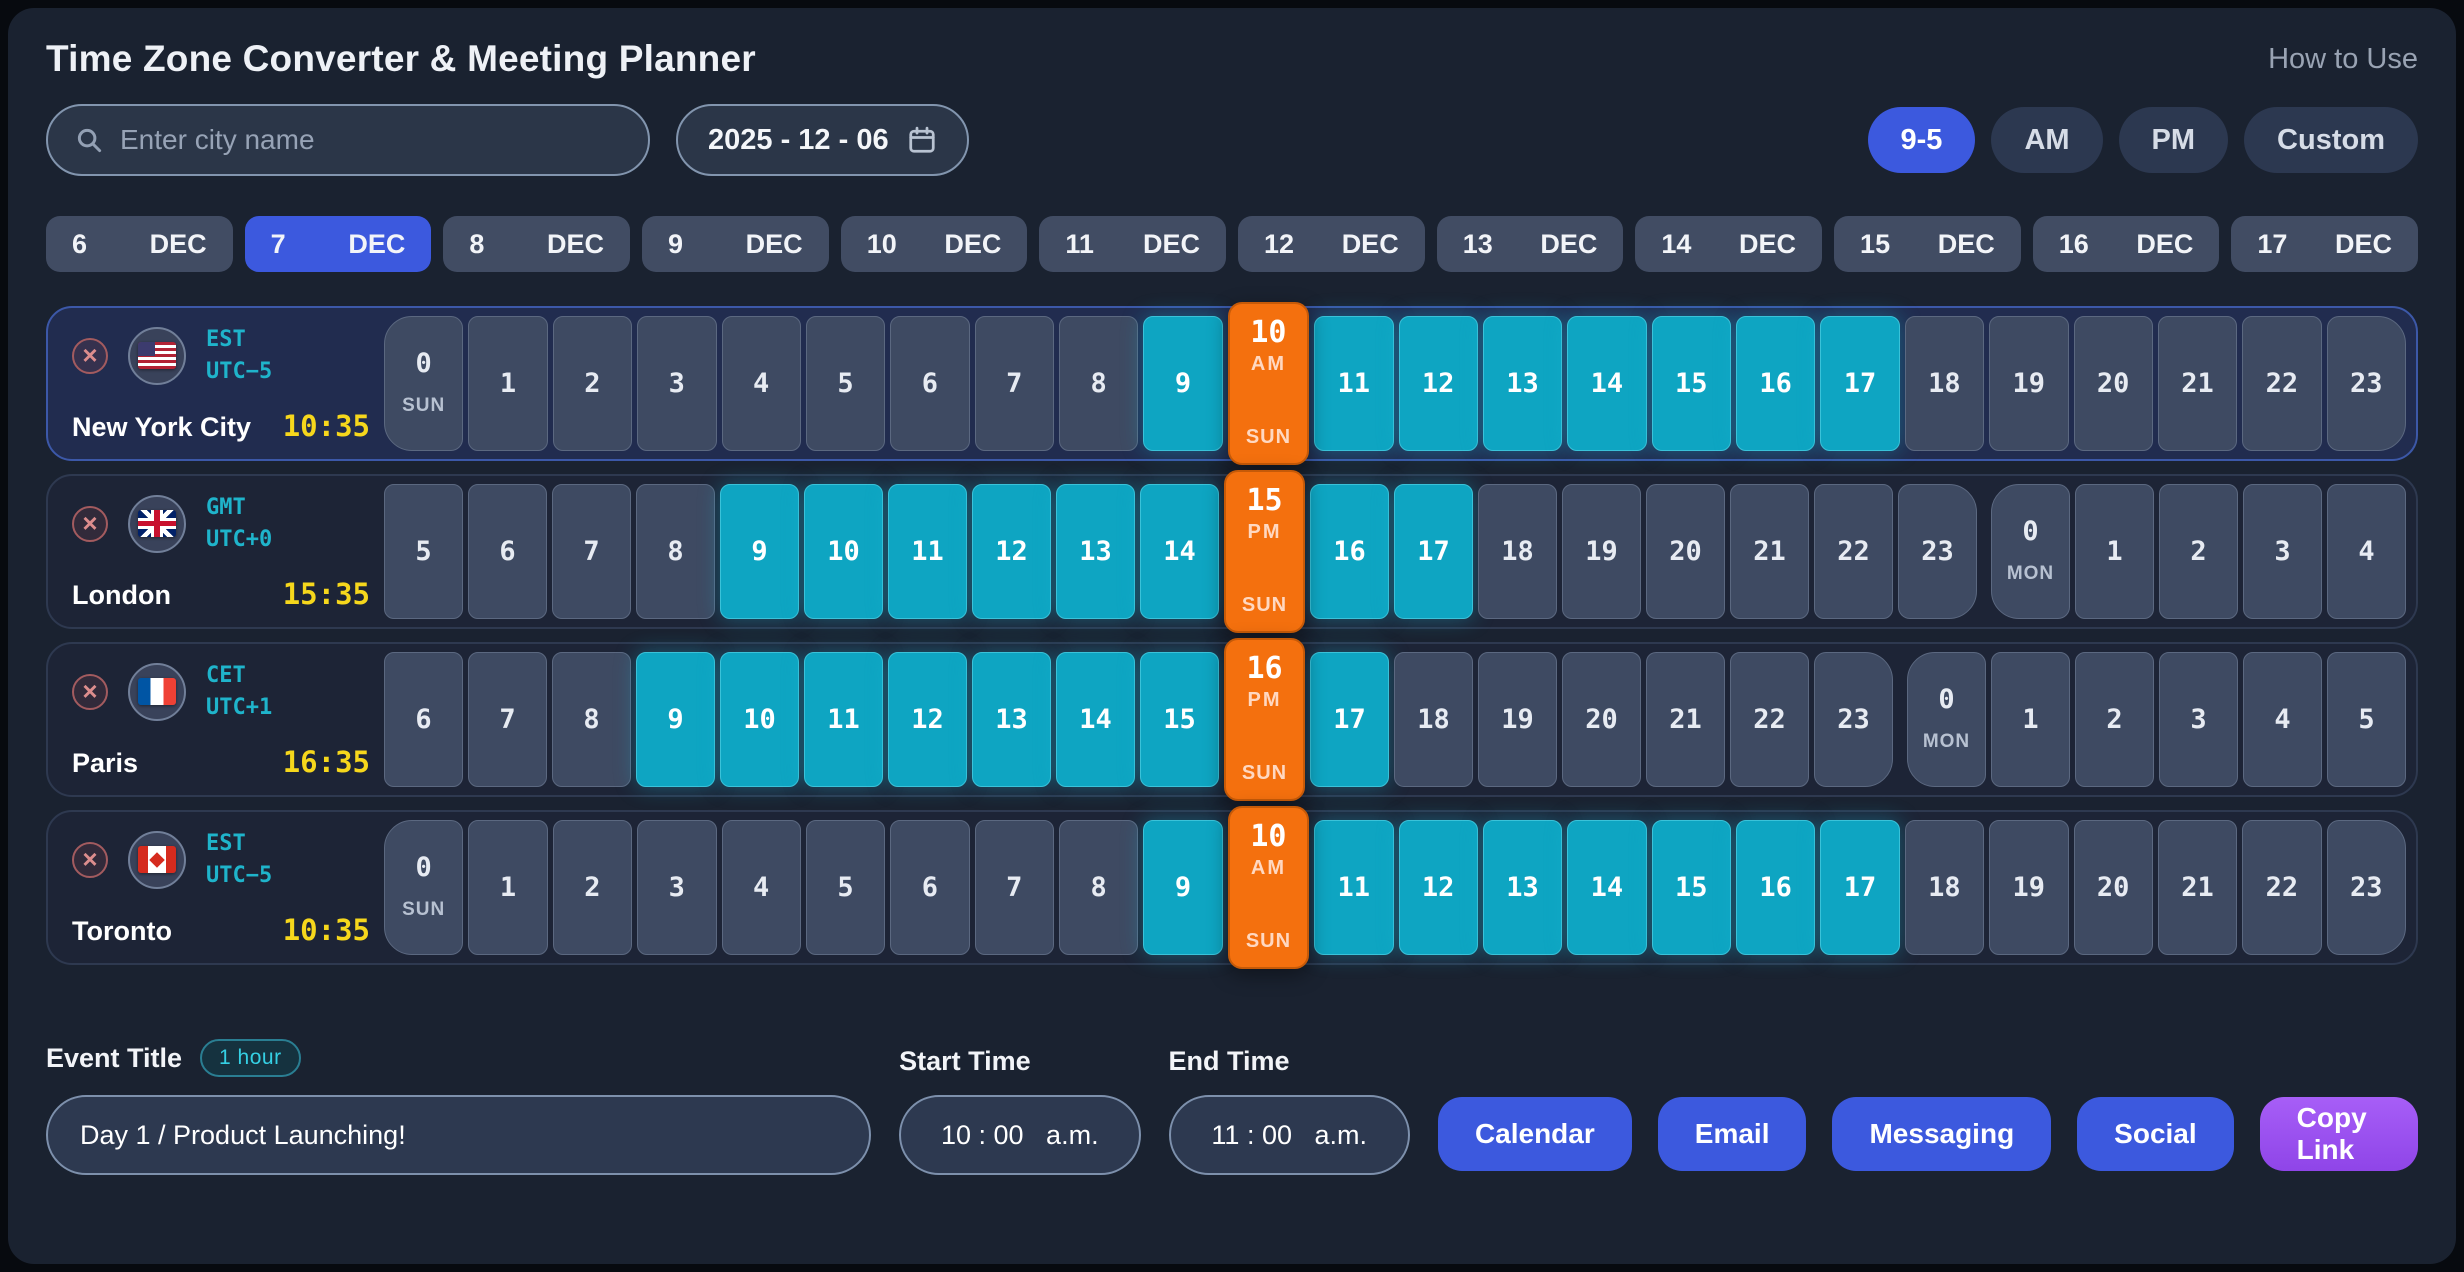  What do you see at coordinates (537, 244) in the screenshot?
I see `date-pill-8-dec: 8 DEC` at bounding box center [537, 244].